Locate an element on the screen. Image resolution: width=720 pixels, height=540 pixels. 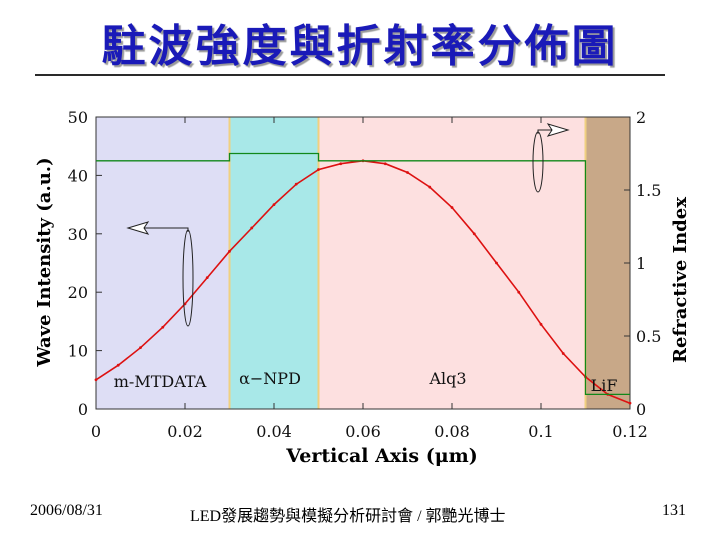
layer-label-2: Alq3 is located at coordinates (447, 378).